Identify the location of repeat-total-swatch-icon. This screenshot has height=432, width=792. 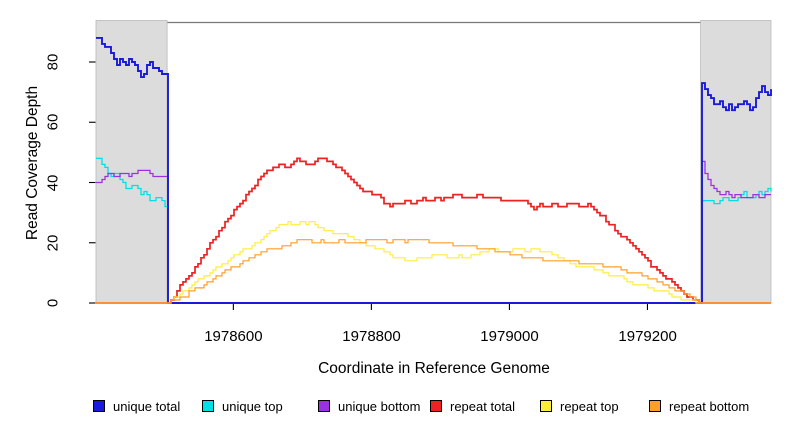
(436, 406).